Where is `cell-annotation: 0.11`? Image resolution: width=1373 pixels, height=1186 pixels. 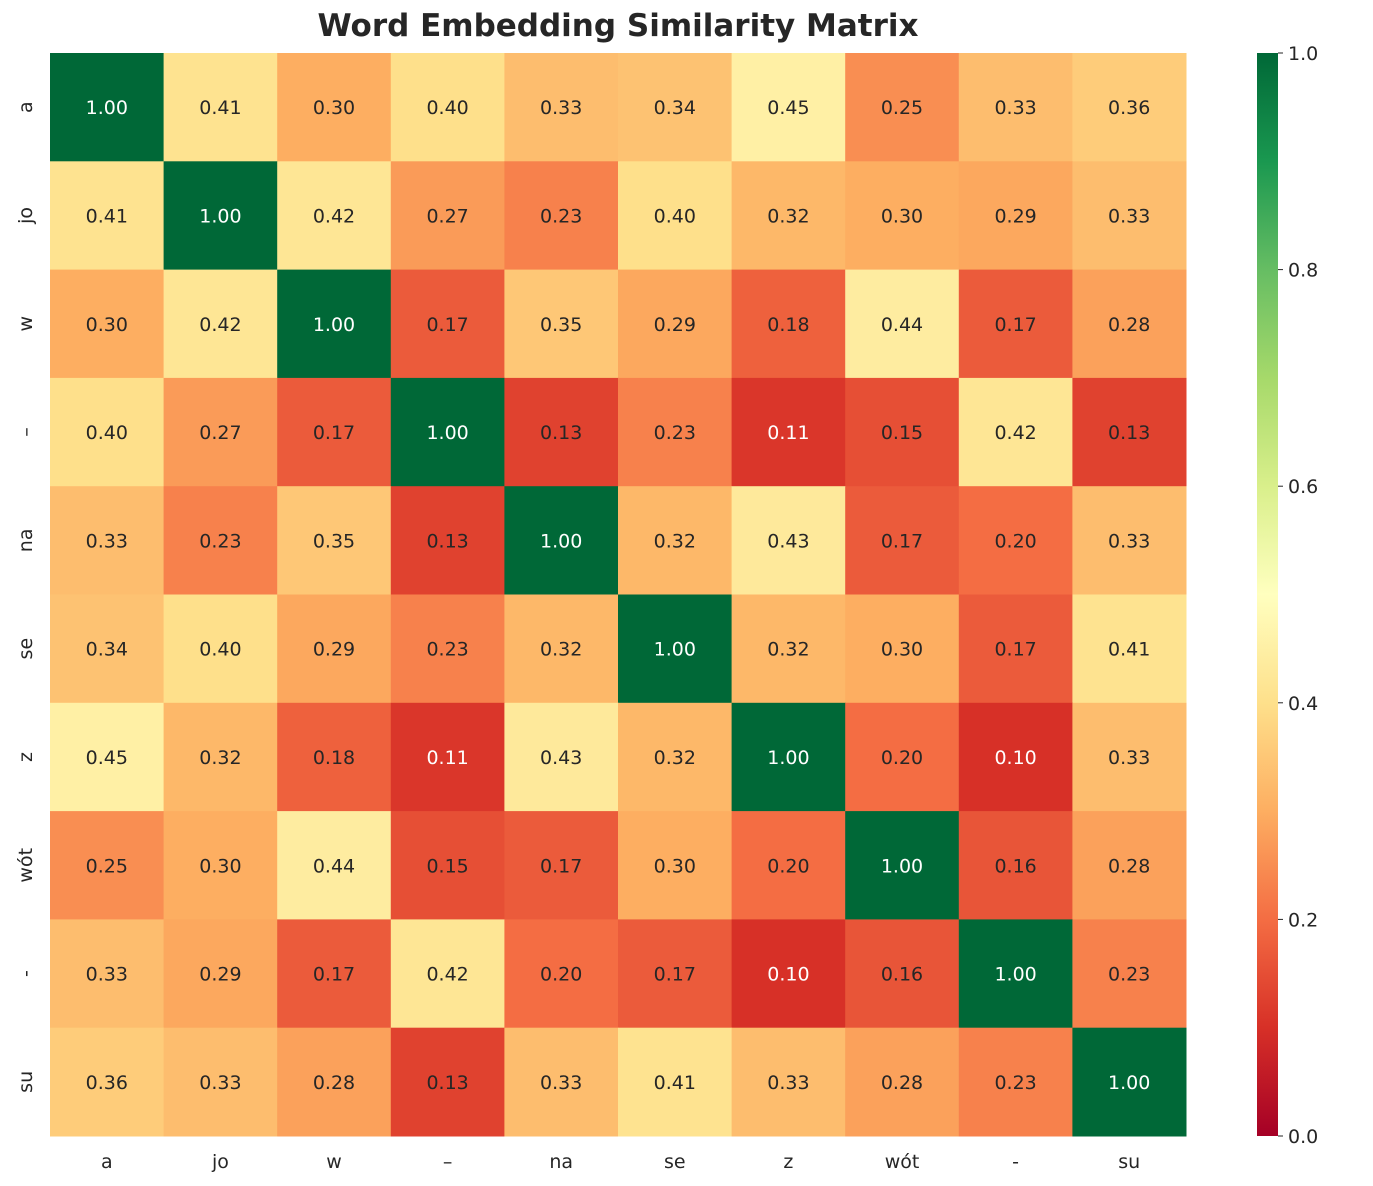
cell-annotation: 0.11 is located at coordinates (447, 758).